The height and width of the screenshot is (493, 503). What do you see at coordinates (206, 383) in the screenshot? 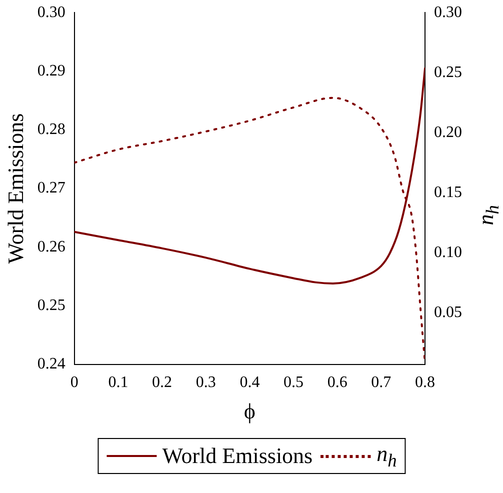
I see `x-tick-label: 0.3` at bounding box center [206, 383].